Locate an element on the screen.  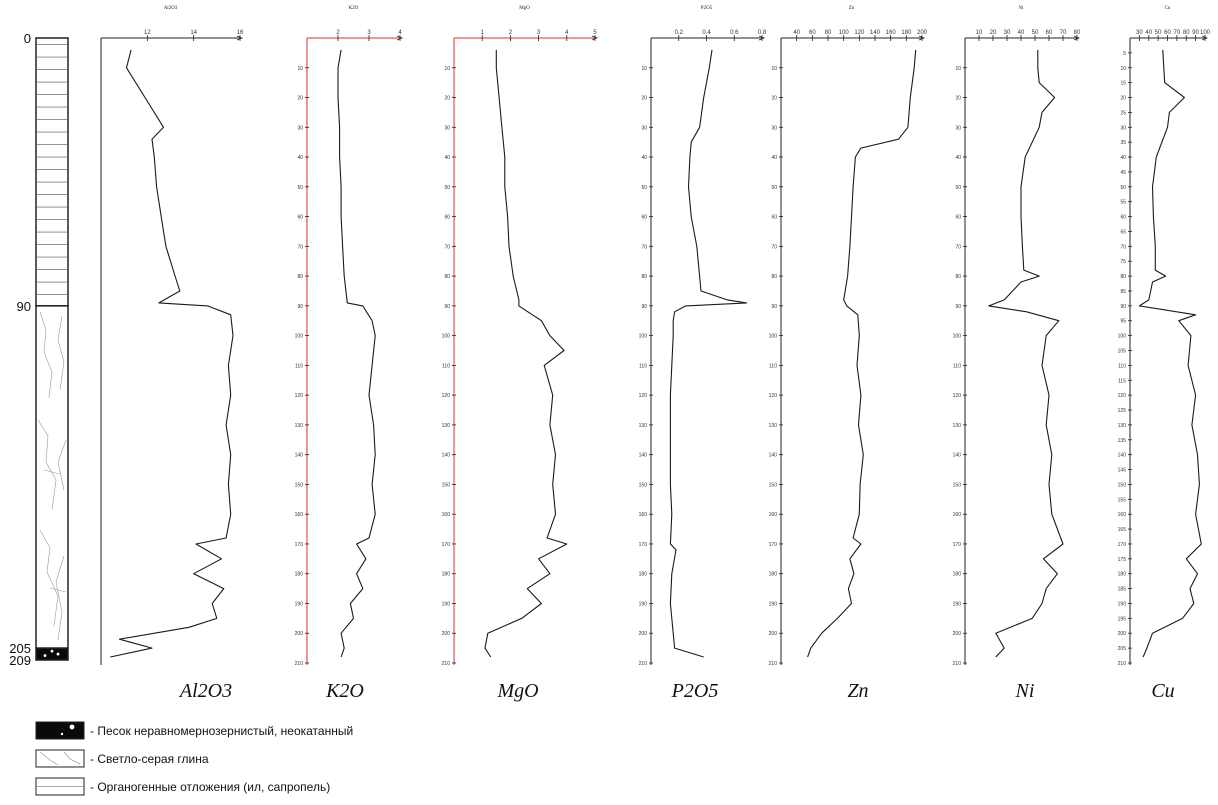
panel-al2o3: Al2O3 12 14 16 Al2O3 is located at coordinates (172, 354).